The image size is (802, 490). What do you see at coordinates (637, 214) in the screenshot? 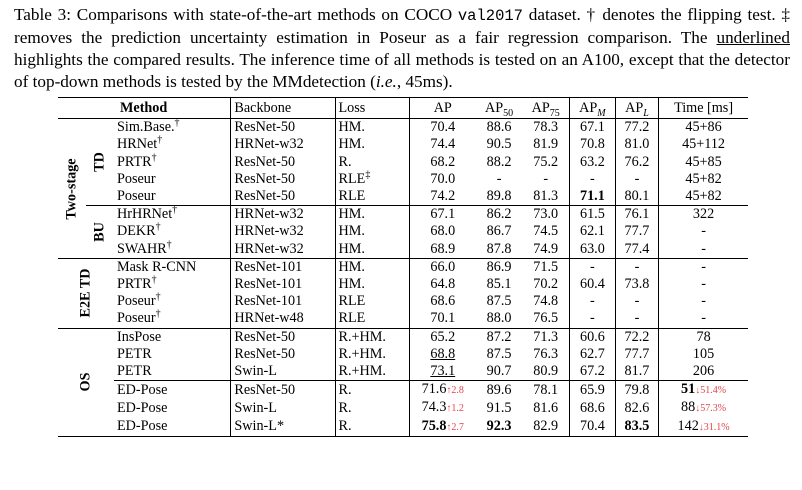
I see `cell-apl: 76.1` at bounding box center [637, 214].